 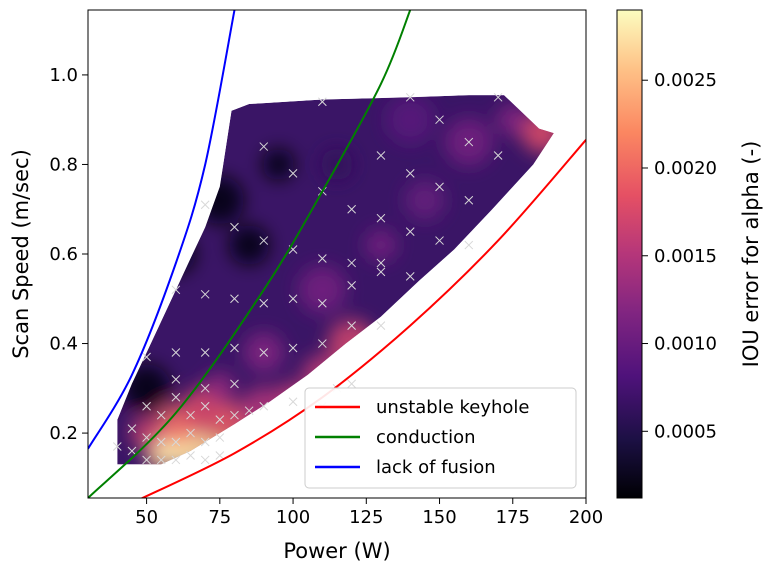 I want to click on legend: unstable keyhole conduction lack of fusion, so click(x=440, y=438).